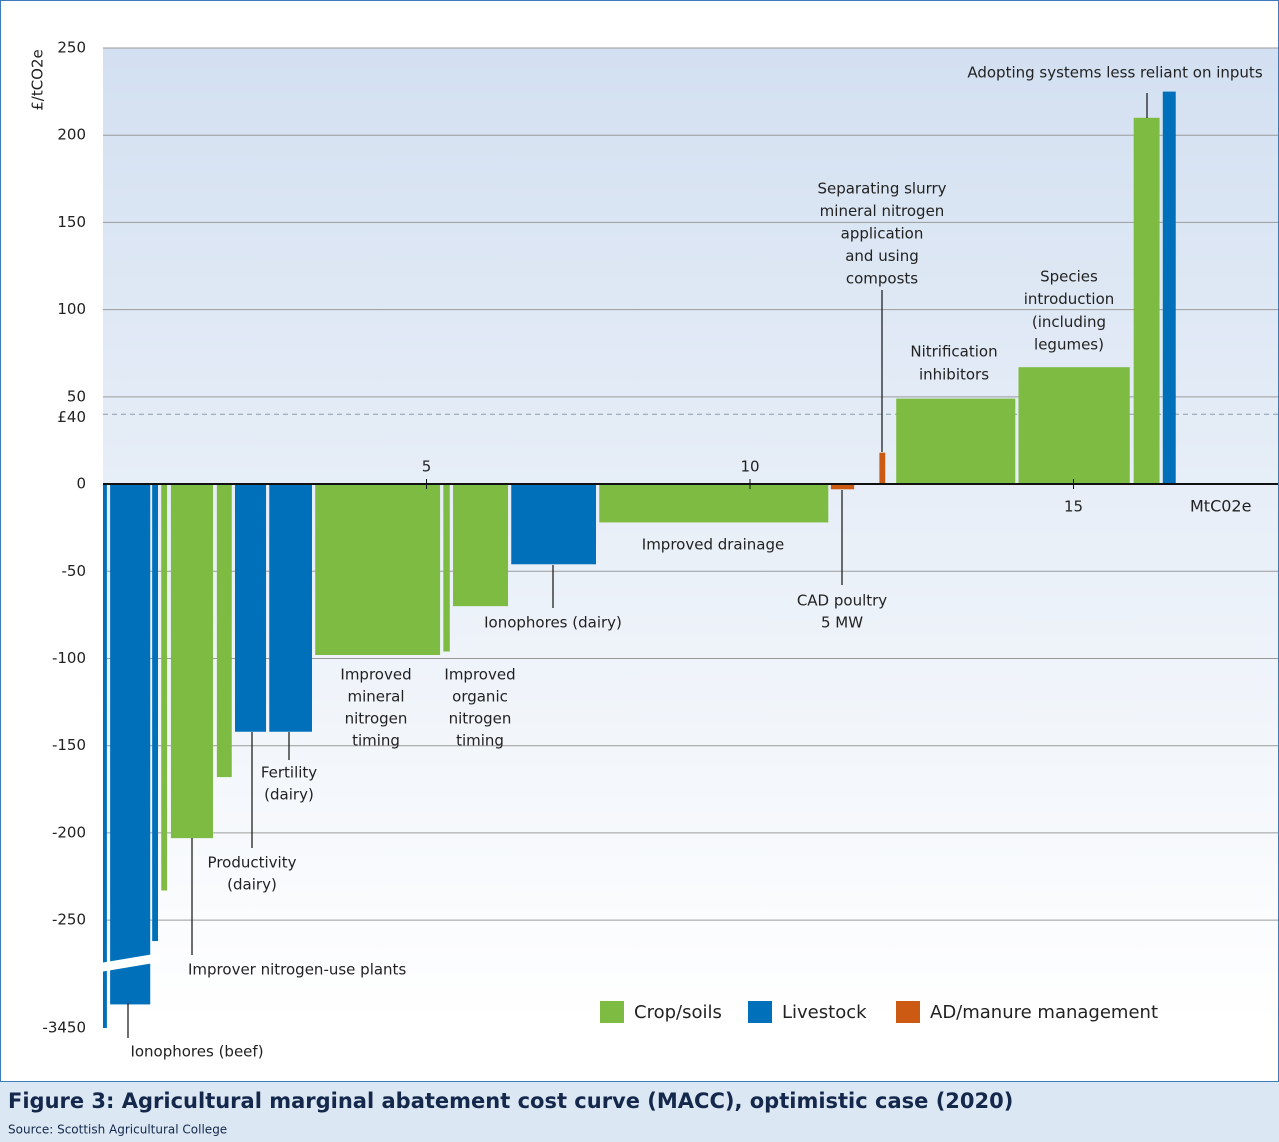  Describe the element at coordinates (427, 467) in the screenshot. I see `x-tick-label: 5` at that location.